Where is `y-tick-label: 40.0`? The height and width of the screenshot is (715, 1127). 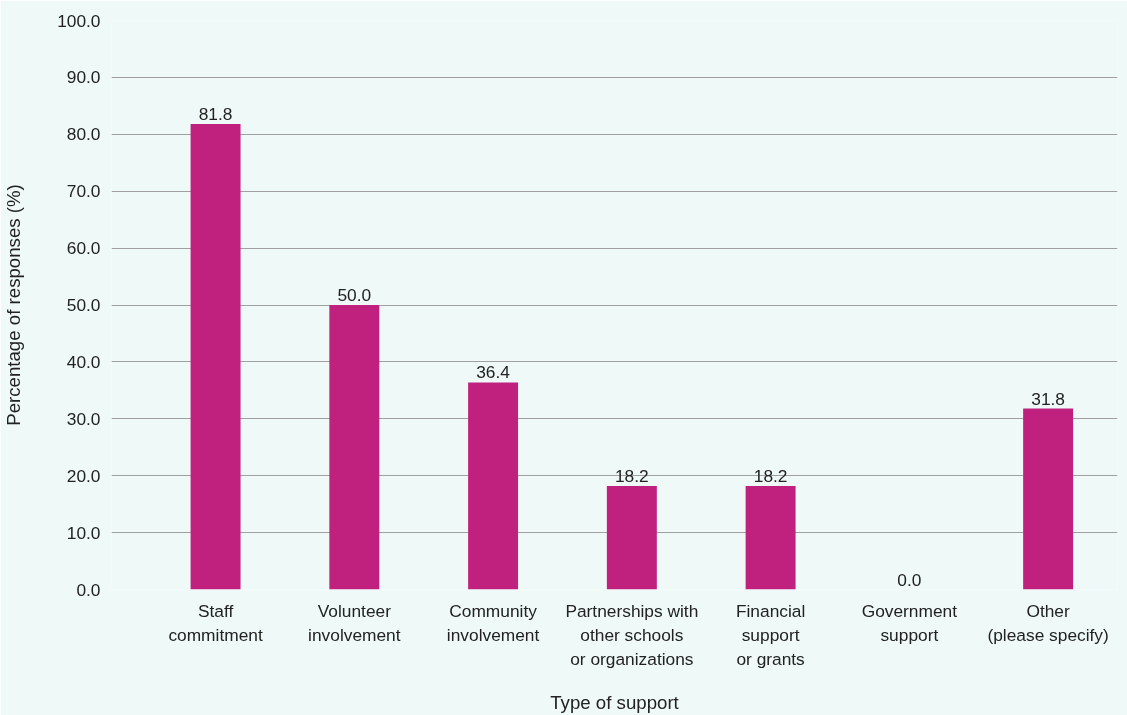 y-tick-label: 40.0 is located at coordinates (83, 361).